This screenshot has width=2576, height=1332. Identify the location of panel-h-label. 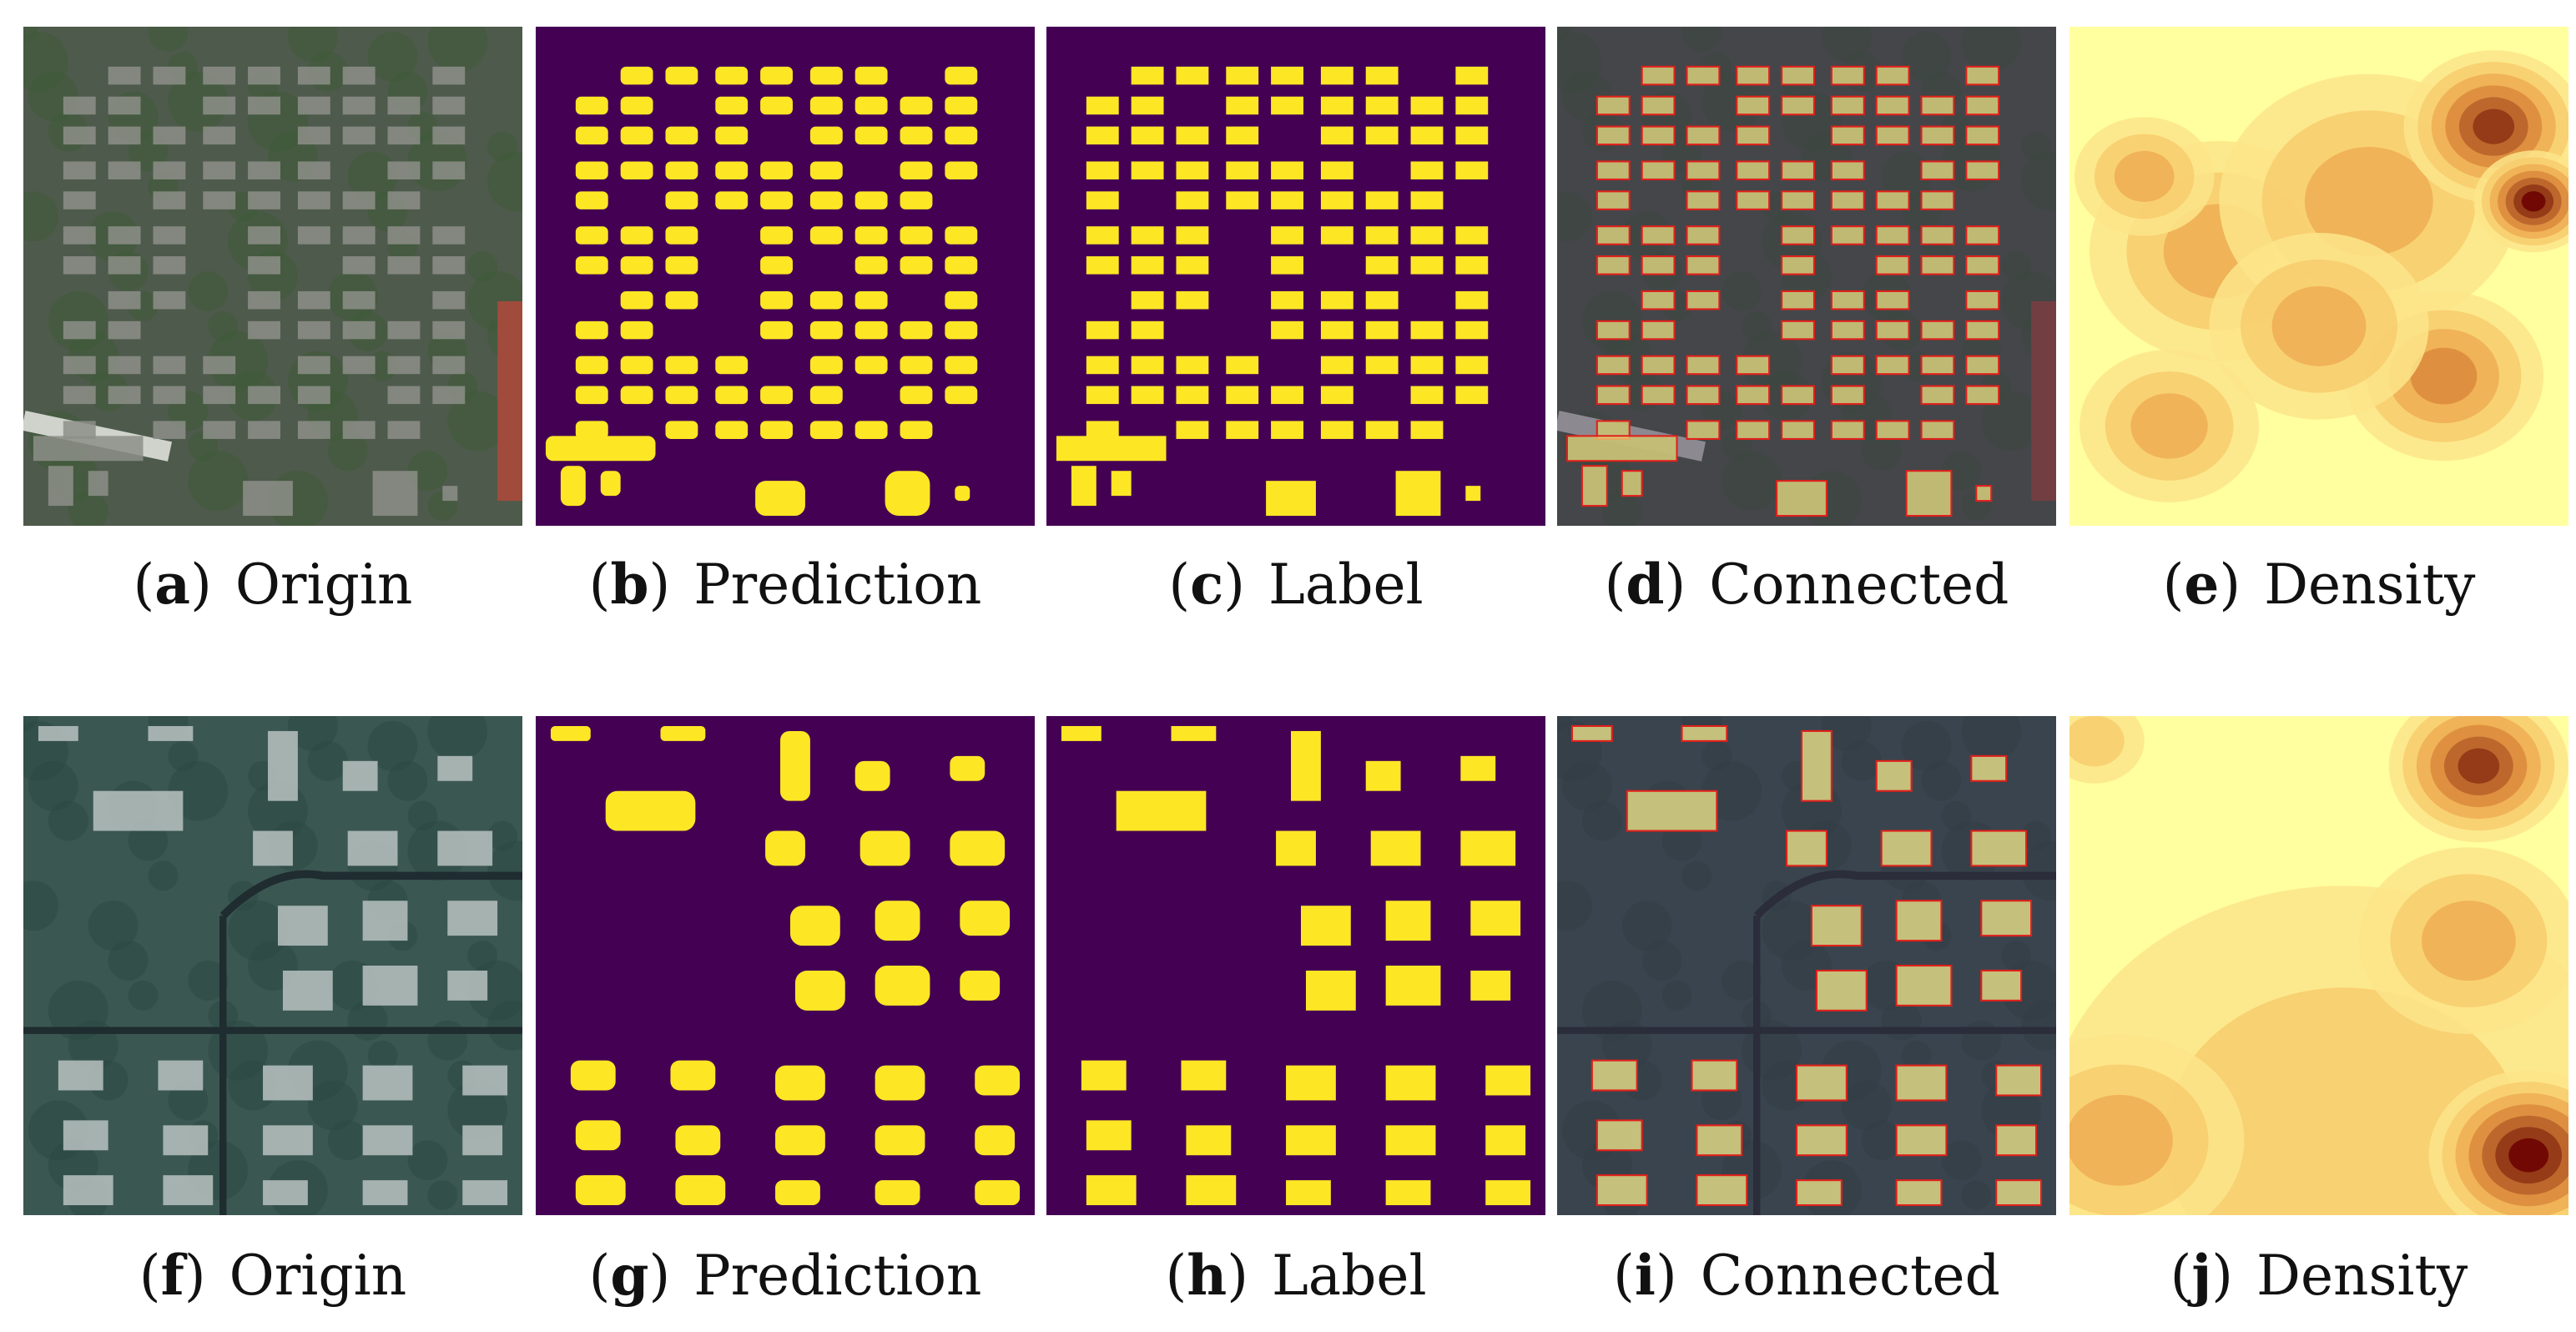
(1295, 965).